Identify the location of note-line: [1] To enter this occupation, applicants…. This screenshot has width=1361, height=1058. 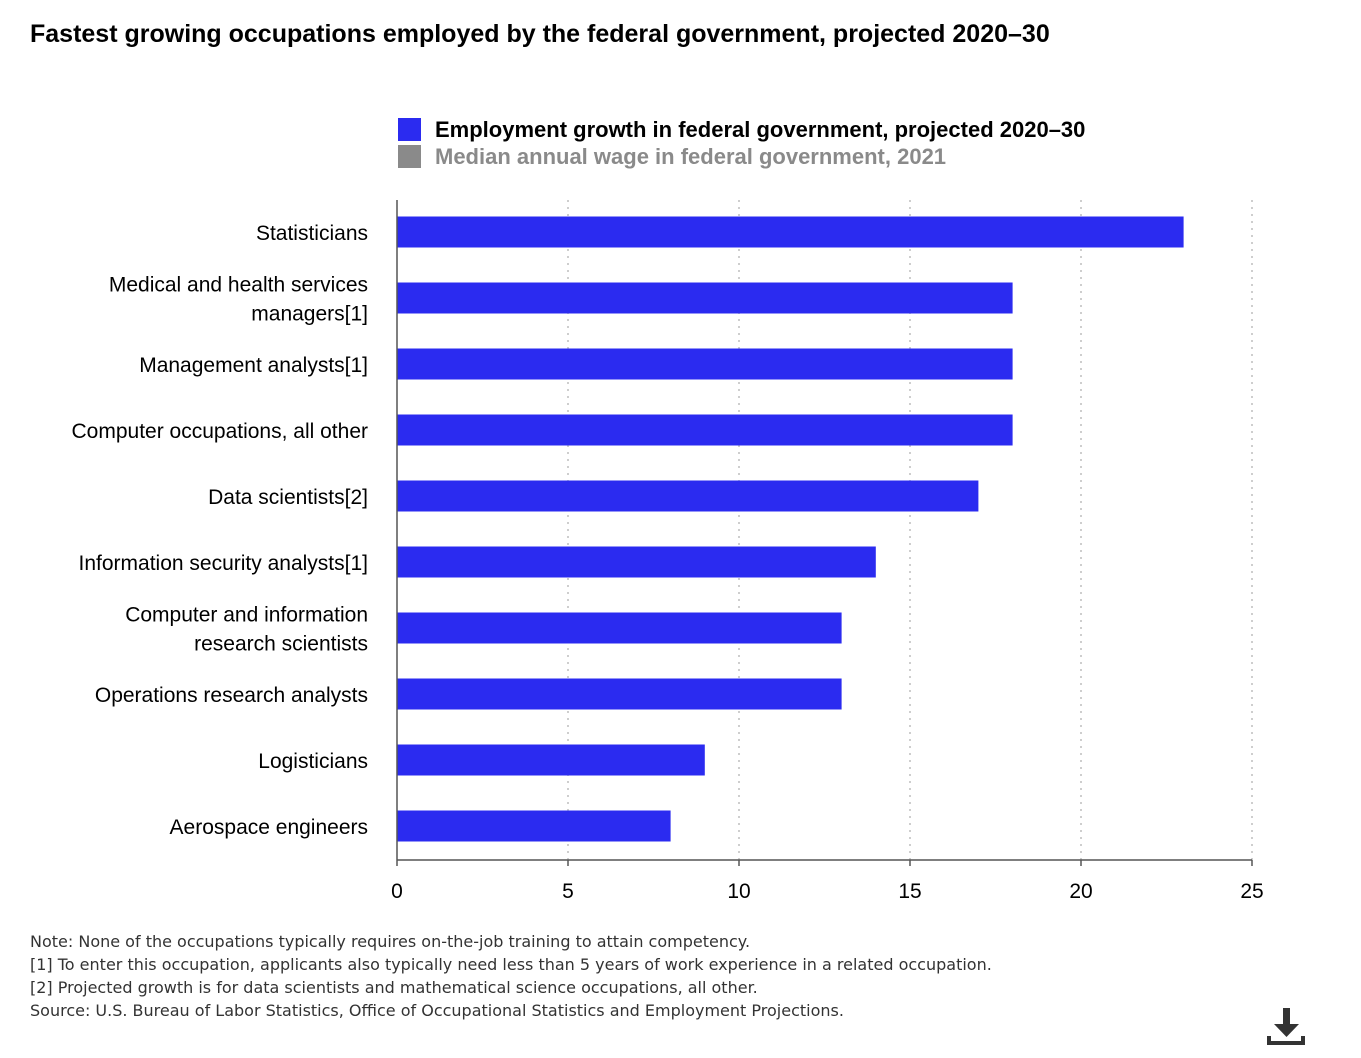
(511, 964).